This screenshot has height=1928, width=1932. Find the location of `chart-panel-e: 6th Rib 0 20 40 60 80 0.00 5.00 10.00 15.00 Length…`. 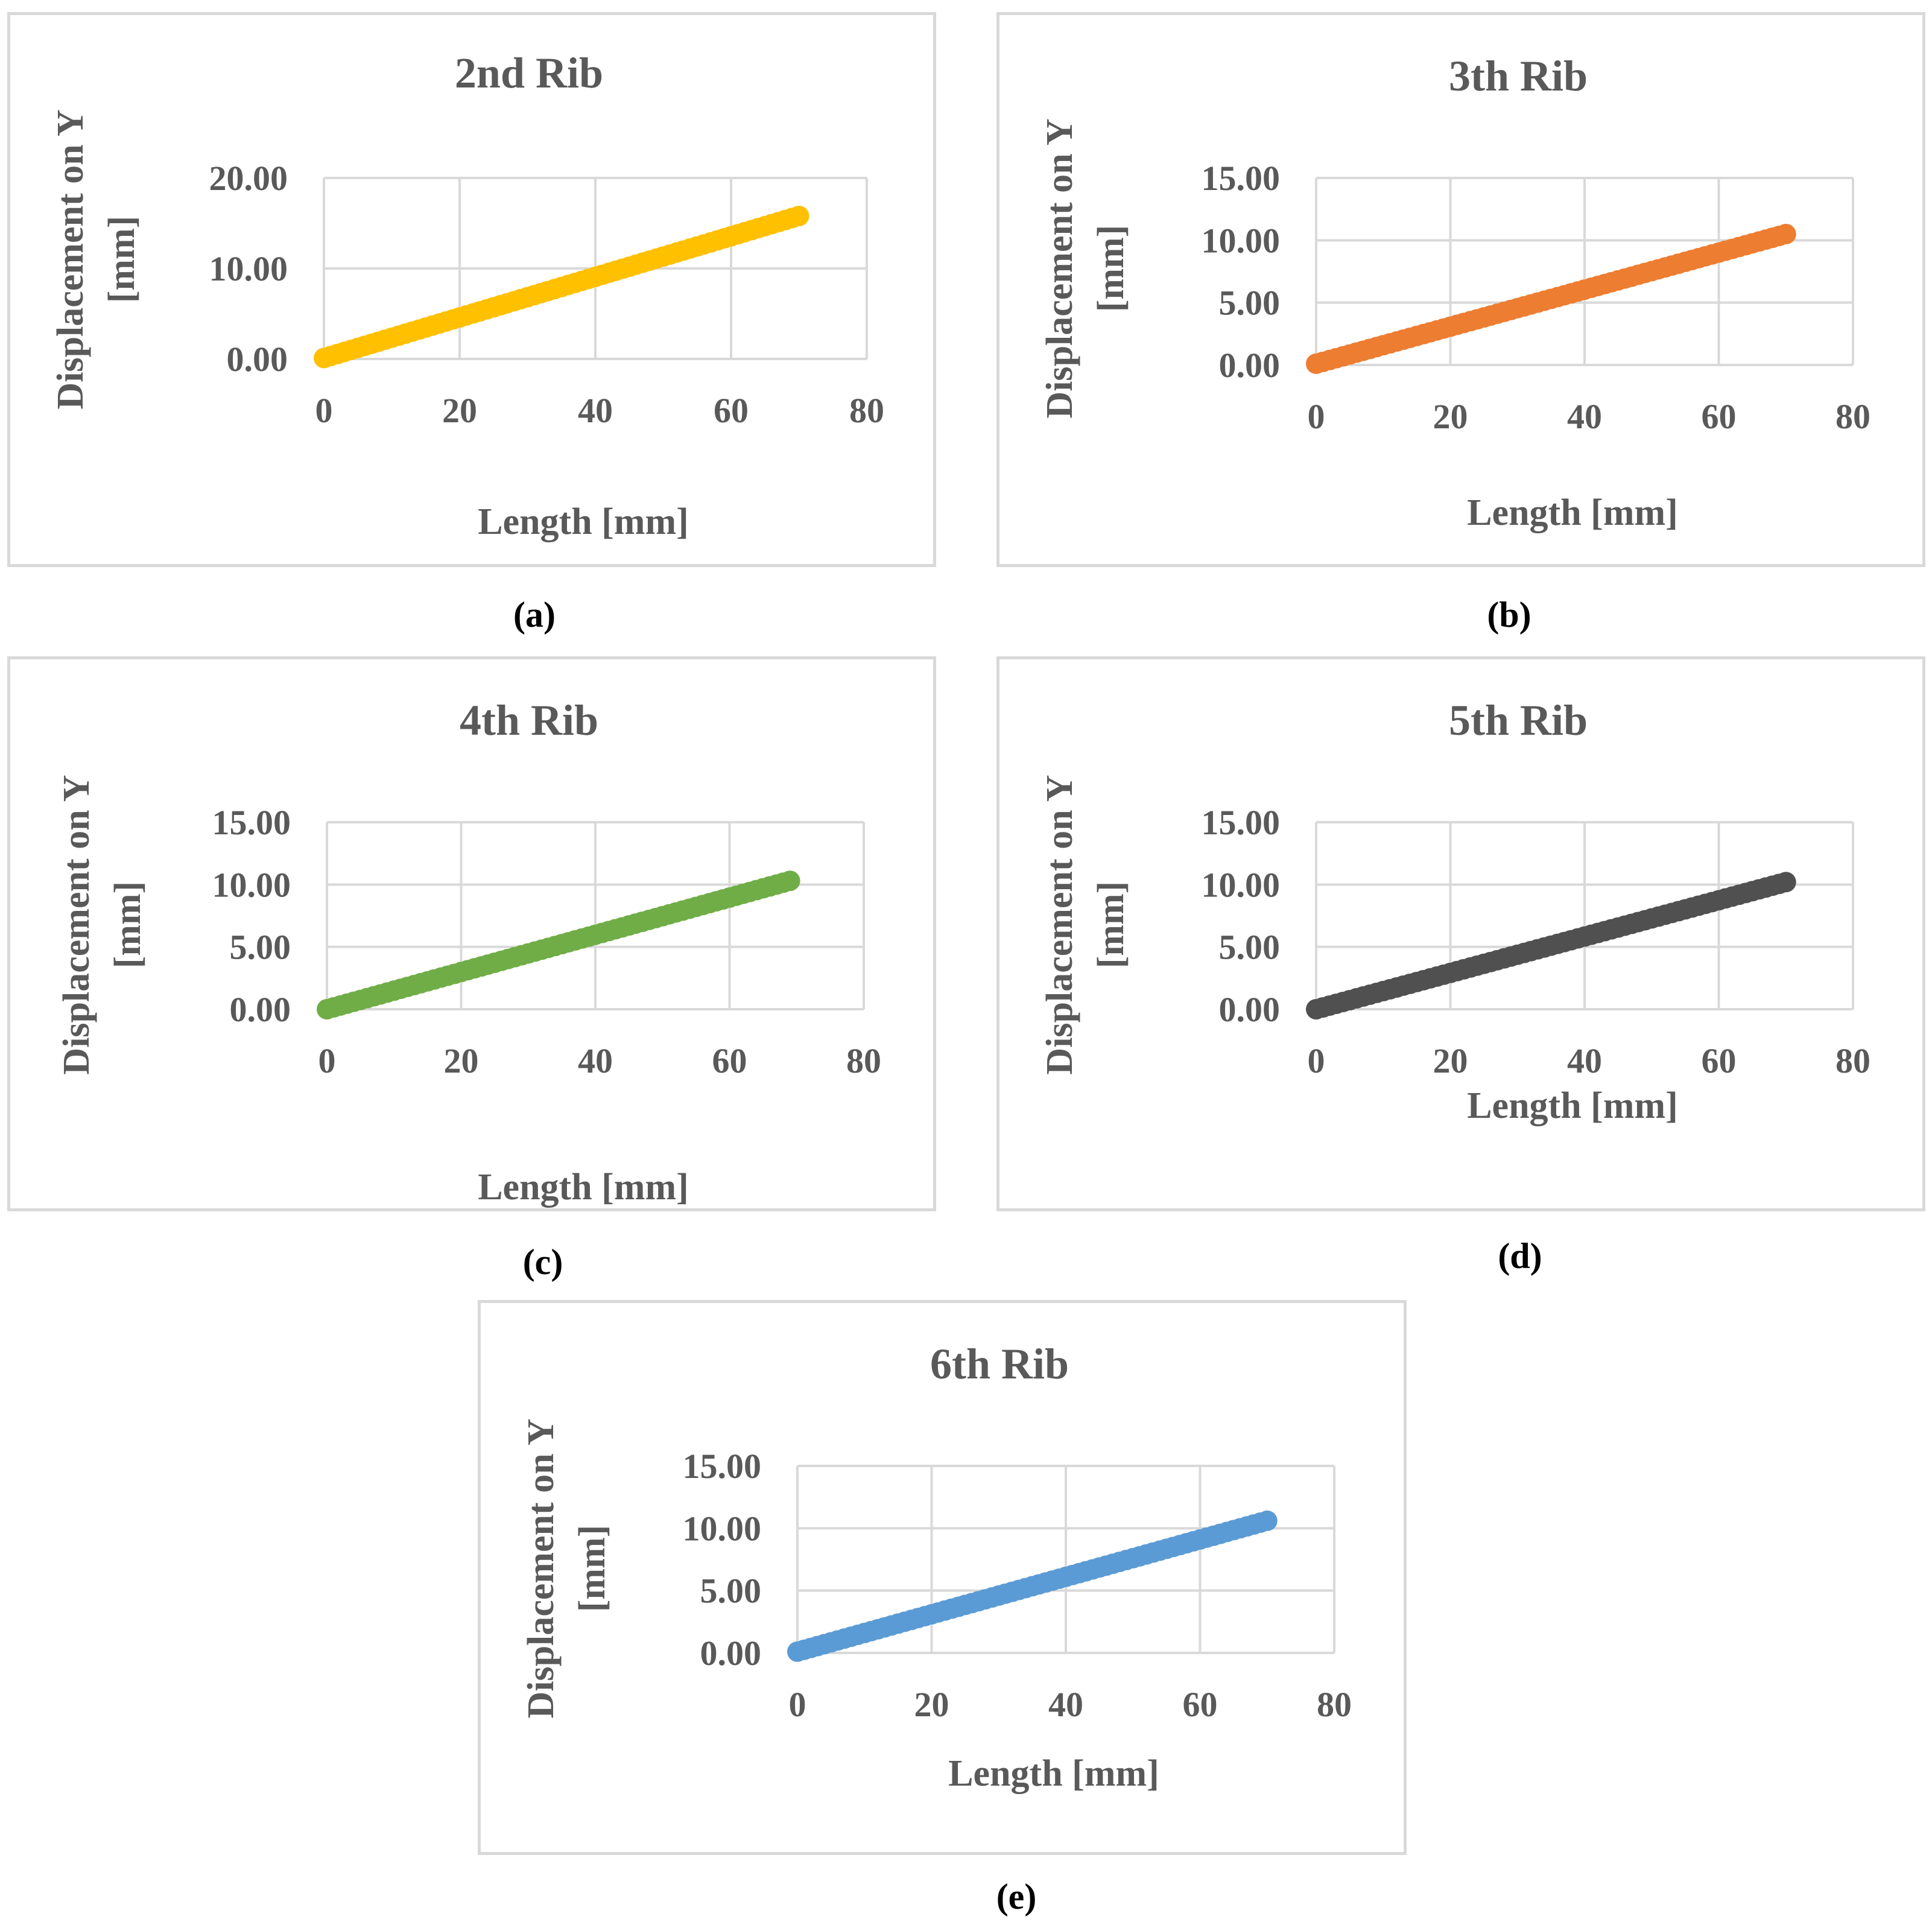

chart-panel-e: 6th Rib 0 20 40 60 80 0.00 5.00 10.00 15.00 Length… is located at coordinates (942, 1578).